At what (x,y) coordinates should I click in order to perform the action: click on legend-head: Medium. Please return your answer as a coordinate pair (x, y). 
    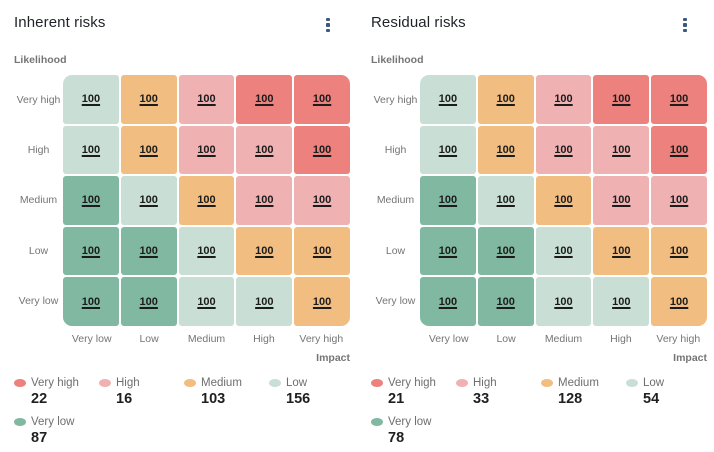
    Looking at the image, I should click on (583, 383).